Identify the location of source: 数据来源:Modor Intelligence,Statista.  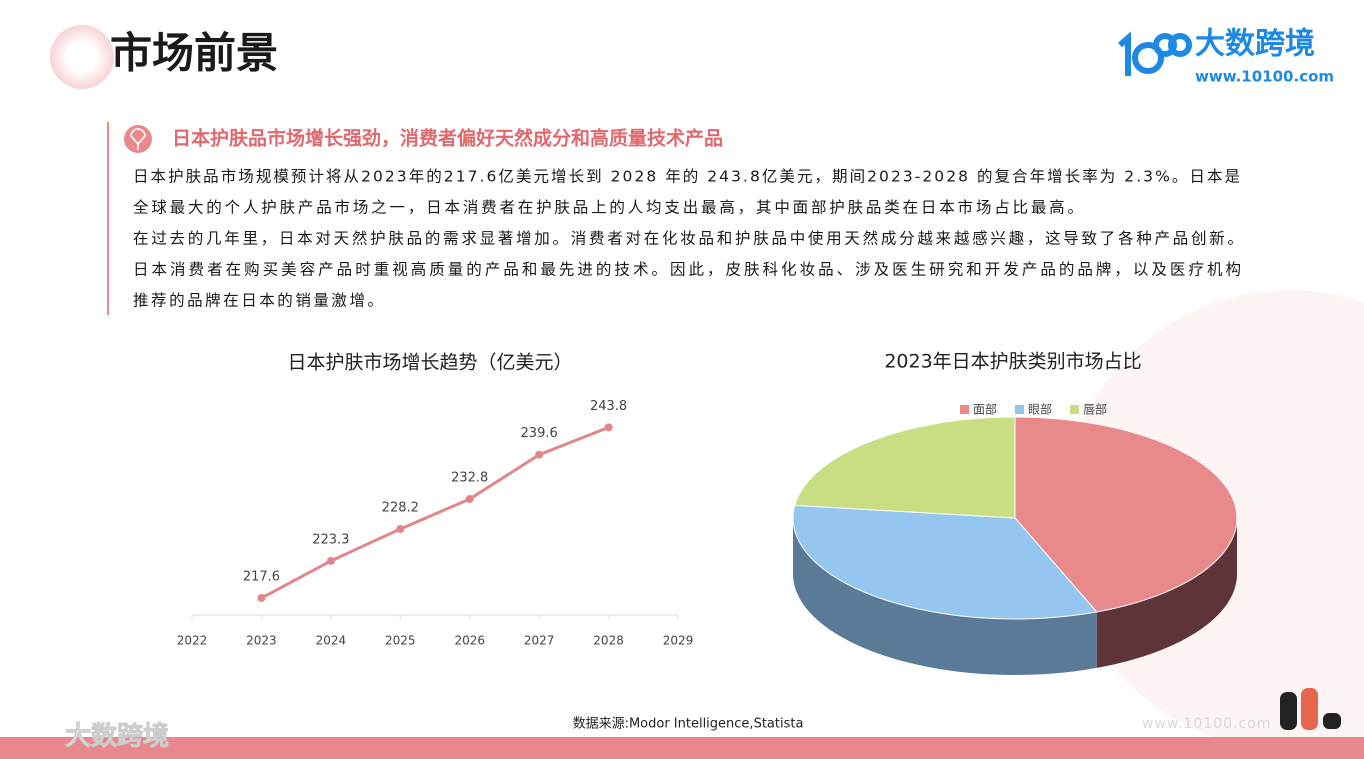
(688, 724).